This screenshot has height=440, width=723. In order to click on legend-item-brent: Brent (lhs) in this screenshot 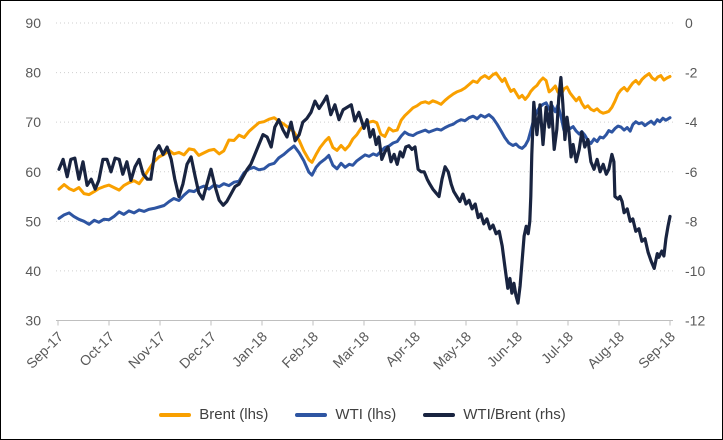, I will do `click(213, 415)`.